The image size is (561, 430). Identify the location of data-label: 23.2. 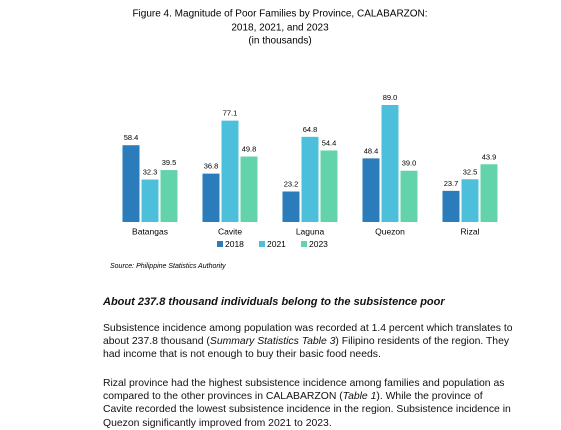
(291, 183).